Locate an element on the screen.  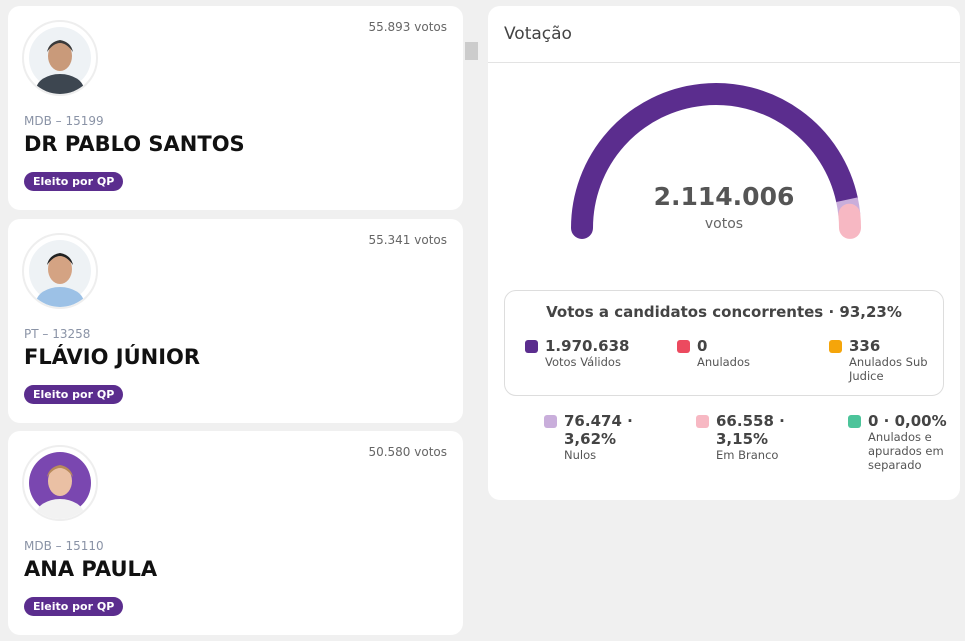
legend-label: Votos Válidos is located at coordinates (583, 362).